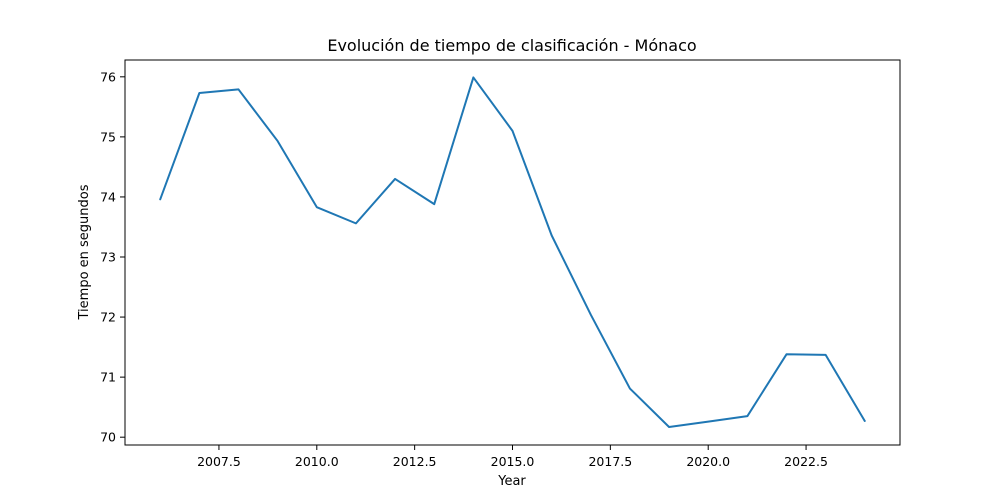  I want to click on y-tick-label: 75, so click(108, 136).